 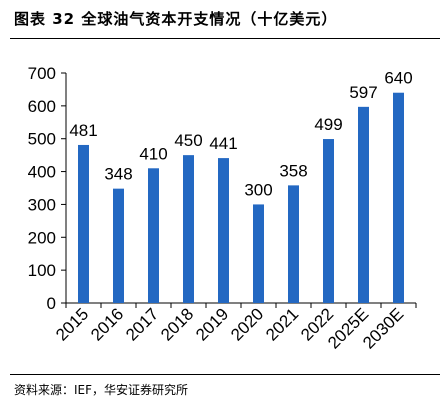 What do you see at coordinates (42, 204) in the screenshot?
I see `y-tick-label: 300` at bounding box center [42, 204].